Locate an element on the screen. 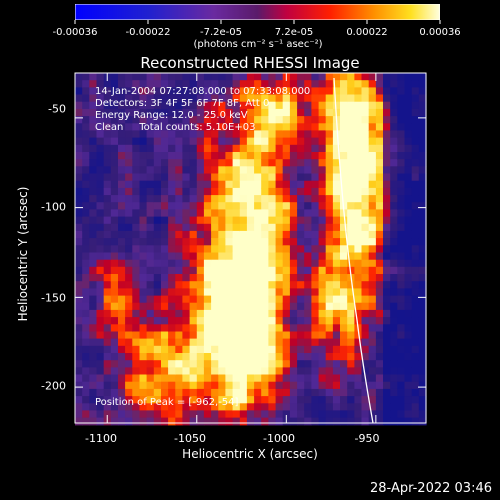 The width and height of the screenshot is (500, 500). peak-position-label: Position of Peak = [-962,-54] is located at coordinates (167, 402).